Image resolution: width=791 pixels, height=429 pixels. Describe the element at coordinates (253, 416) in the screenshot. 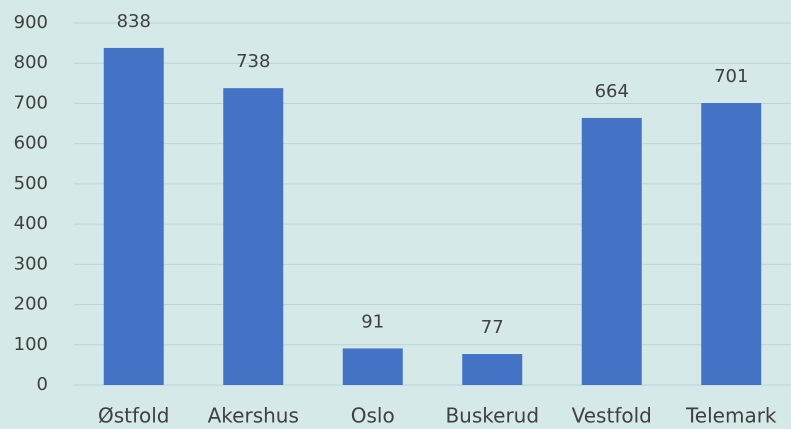

I see `x-tick-label: Akershus` at that location.